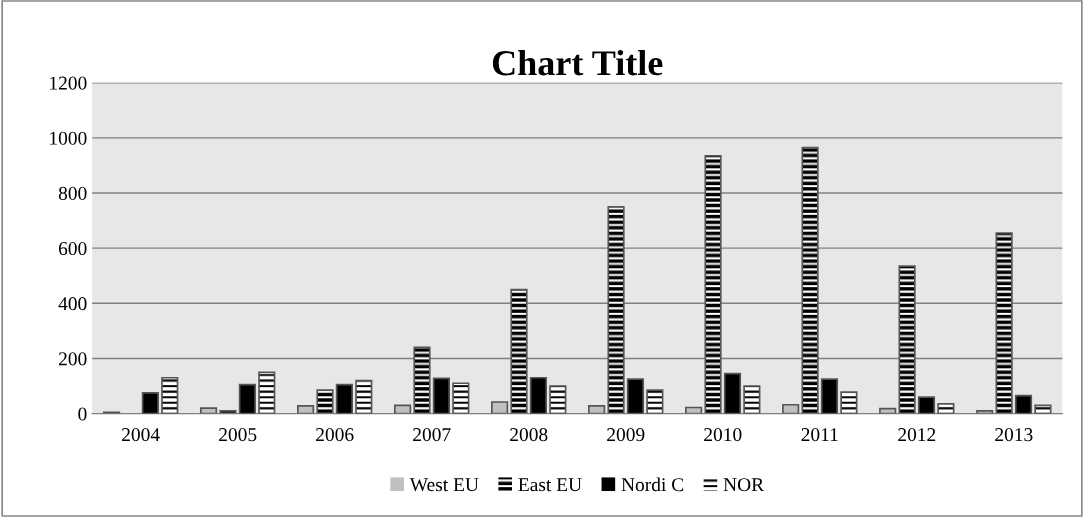  What do you see at coordinates (82, 414) in the screenshot?
I see `y-tick-label: 0` at bounding box center [82, 414].